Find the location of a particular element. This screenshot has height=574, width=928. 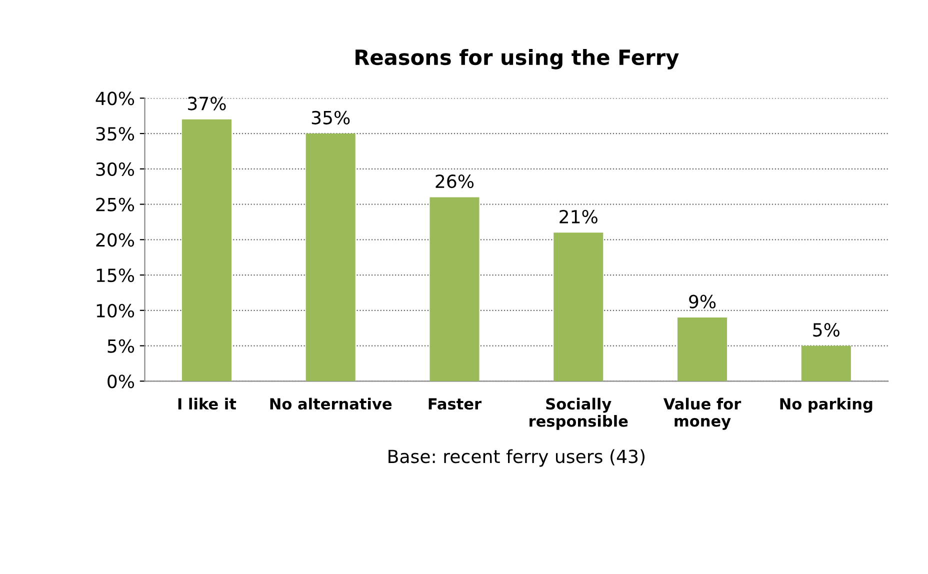

x-tick-label: No alternative is located at coordinates (331, 404).